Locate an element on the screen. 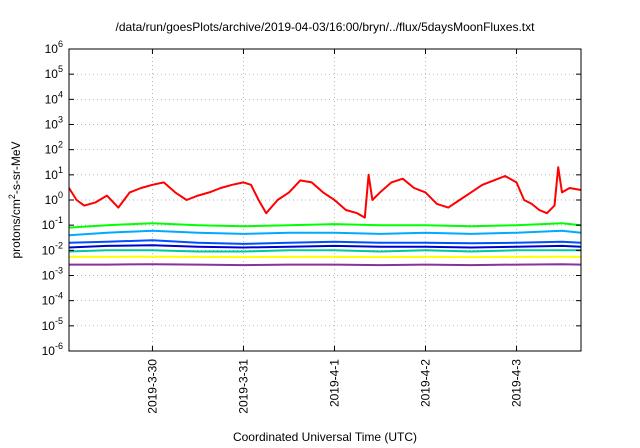  y-tick-label: 10⁻² is located at coordinates (52, 248).